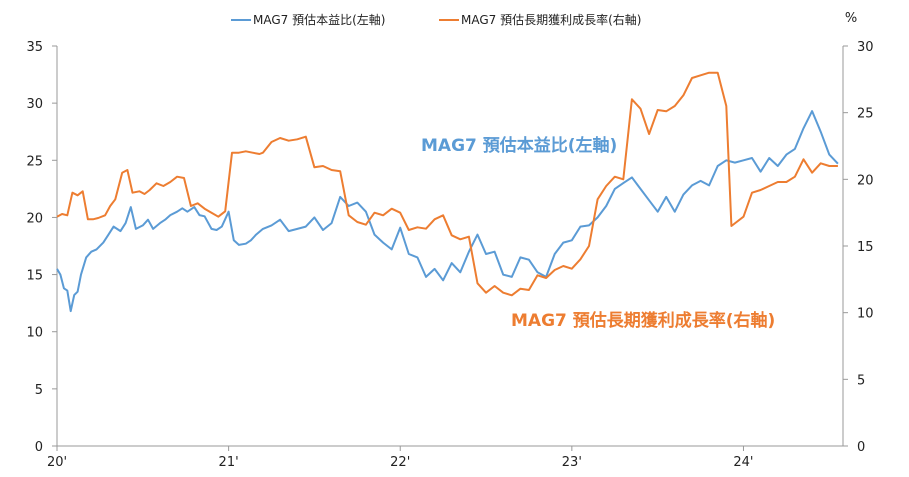  What do you see at coordinates (865, 247) in the screenshot?
I see `right-y-tick-label: 15` at bounding box center [865, 247].